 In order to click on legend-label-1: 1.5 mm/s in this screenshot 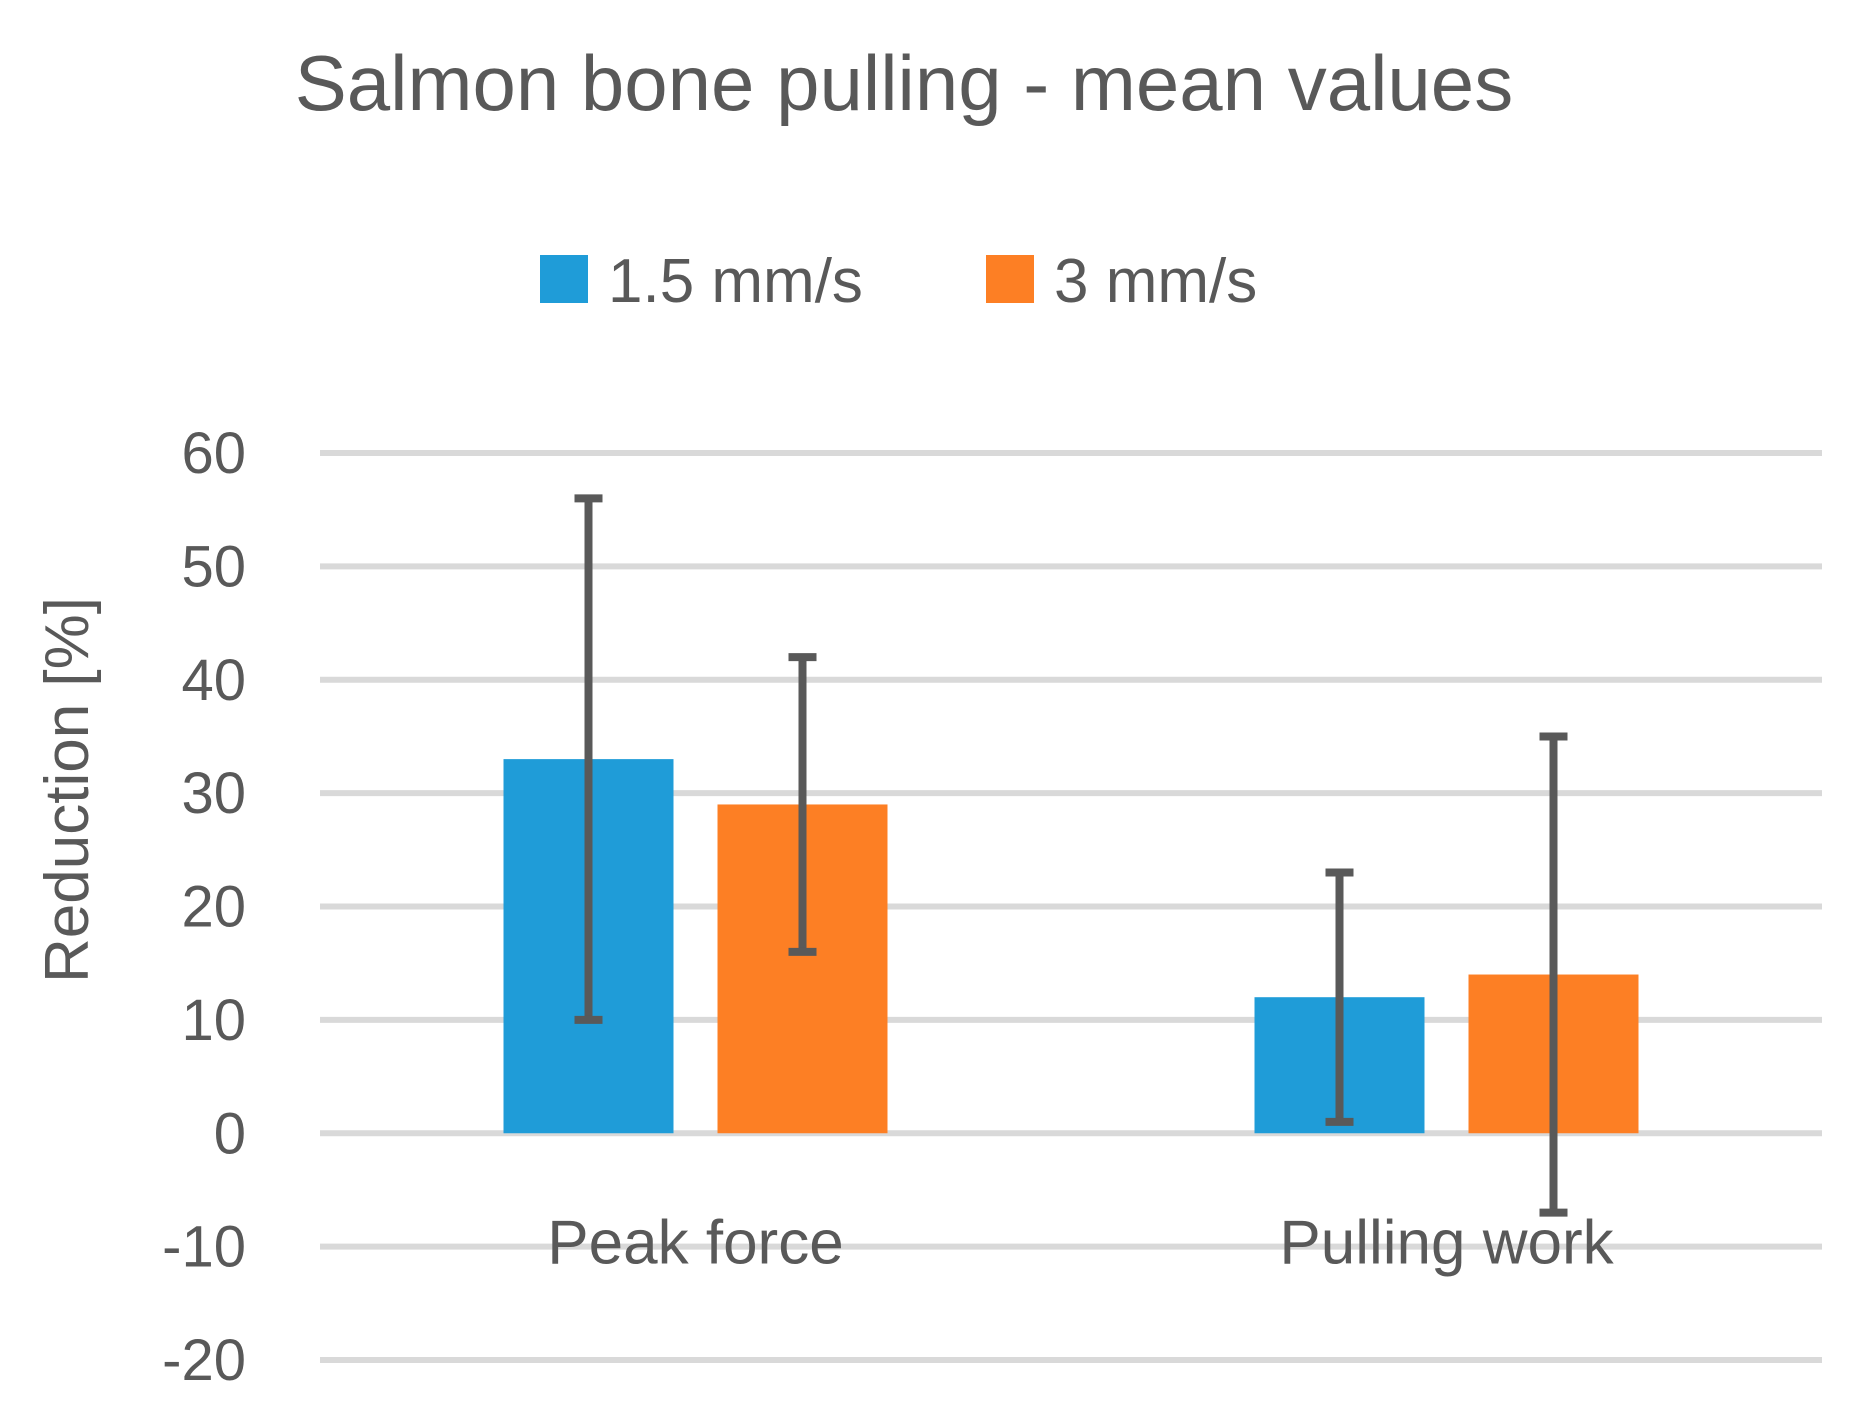, I will do `click(735, 281)`.